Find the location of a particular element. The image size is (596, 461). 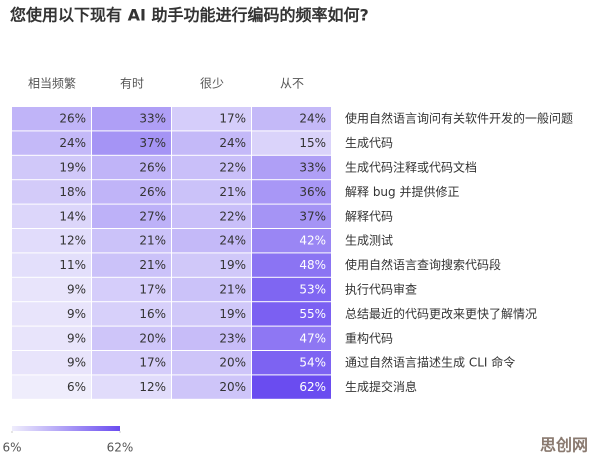

row-label: 重构代码 is located at coordinates (369, 337).